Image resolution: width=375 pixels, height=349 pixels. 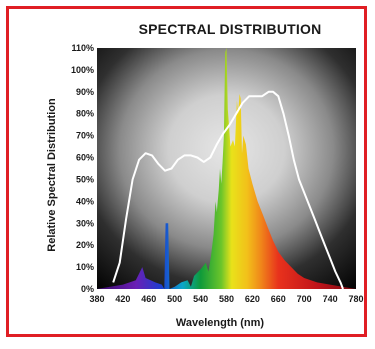 What do you see at coordinates (85, 136) in the screenshot?
I see `y-tick-label: 70%` at bounding box center [85, 136].